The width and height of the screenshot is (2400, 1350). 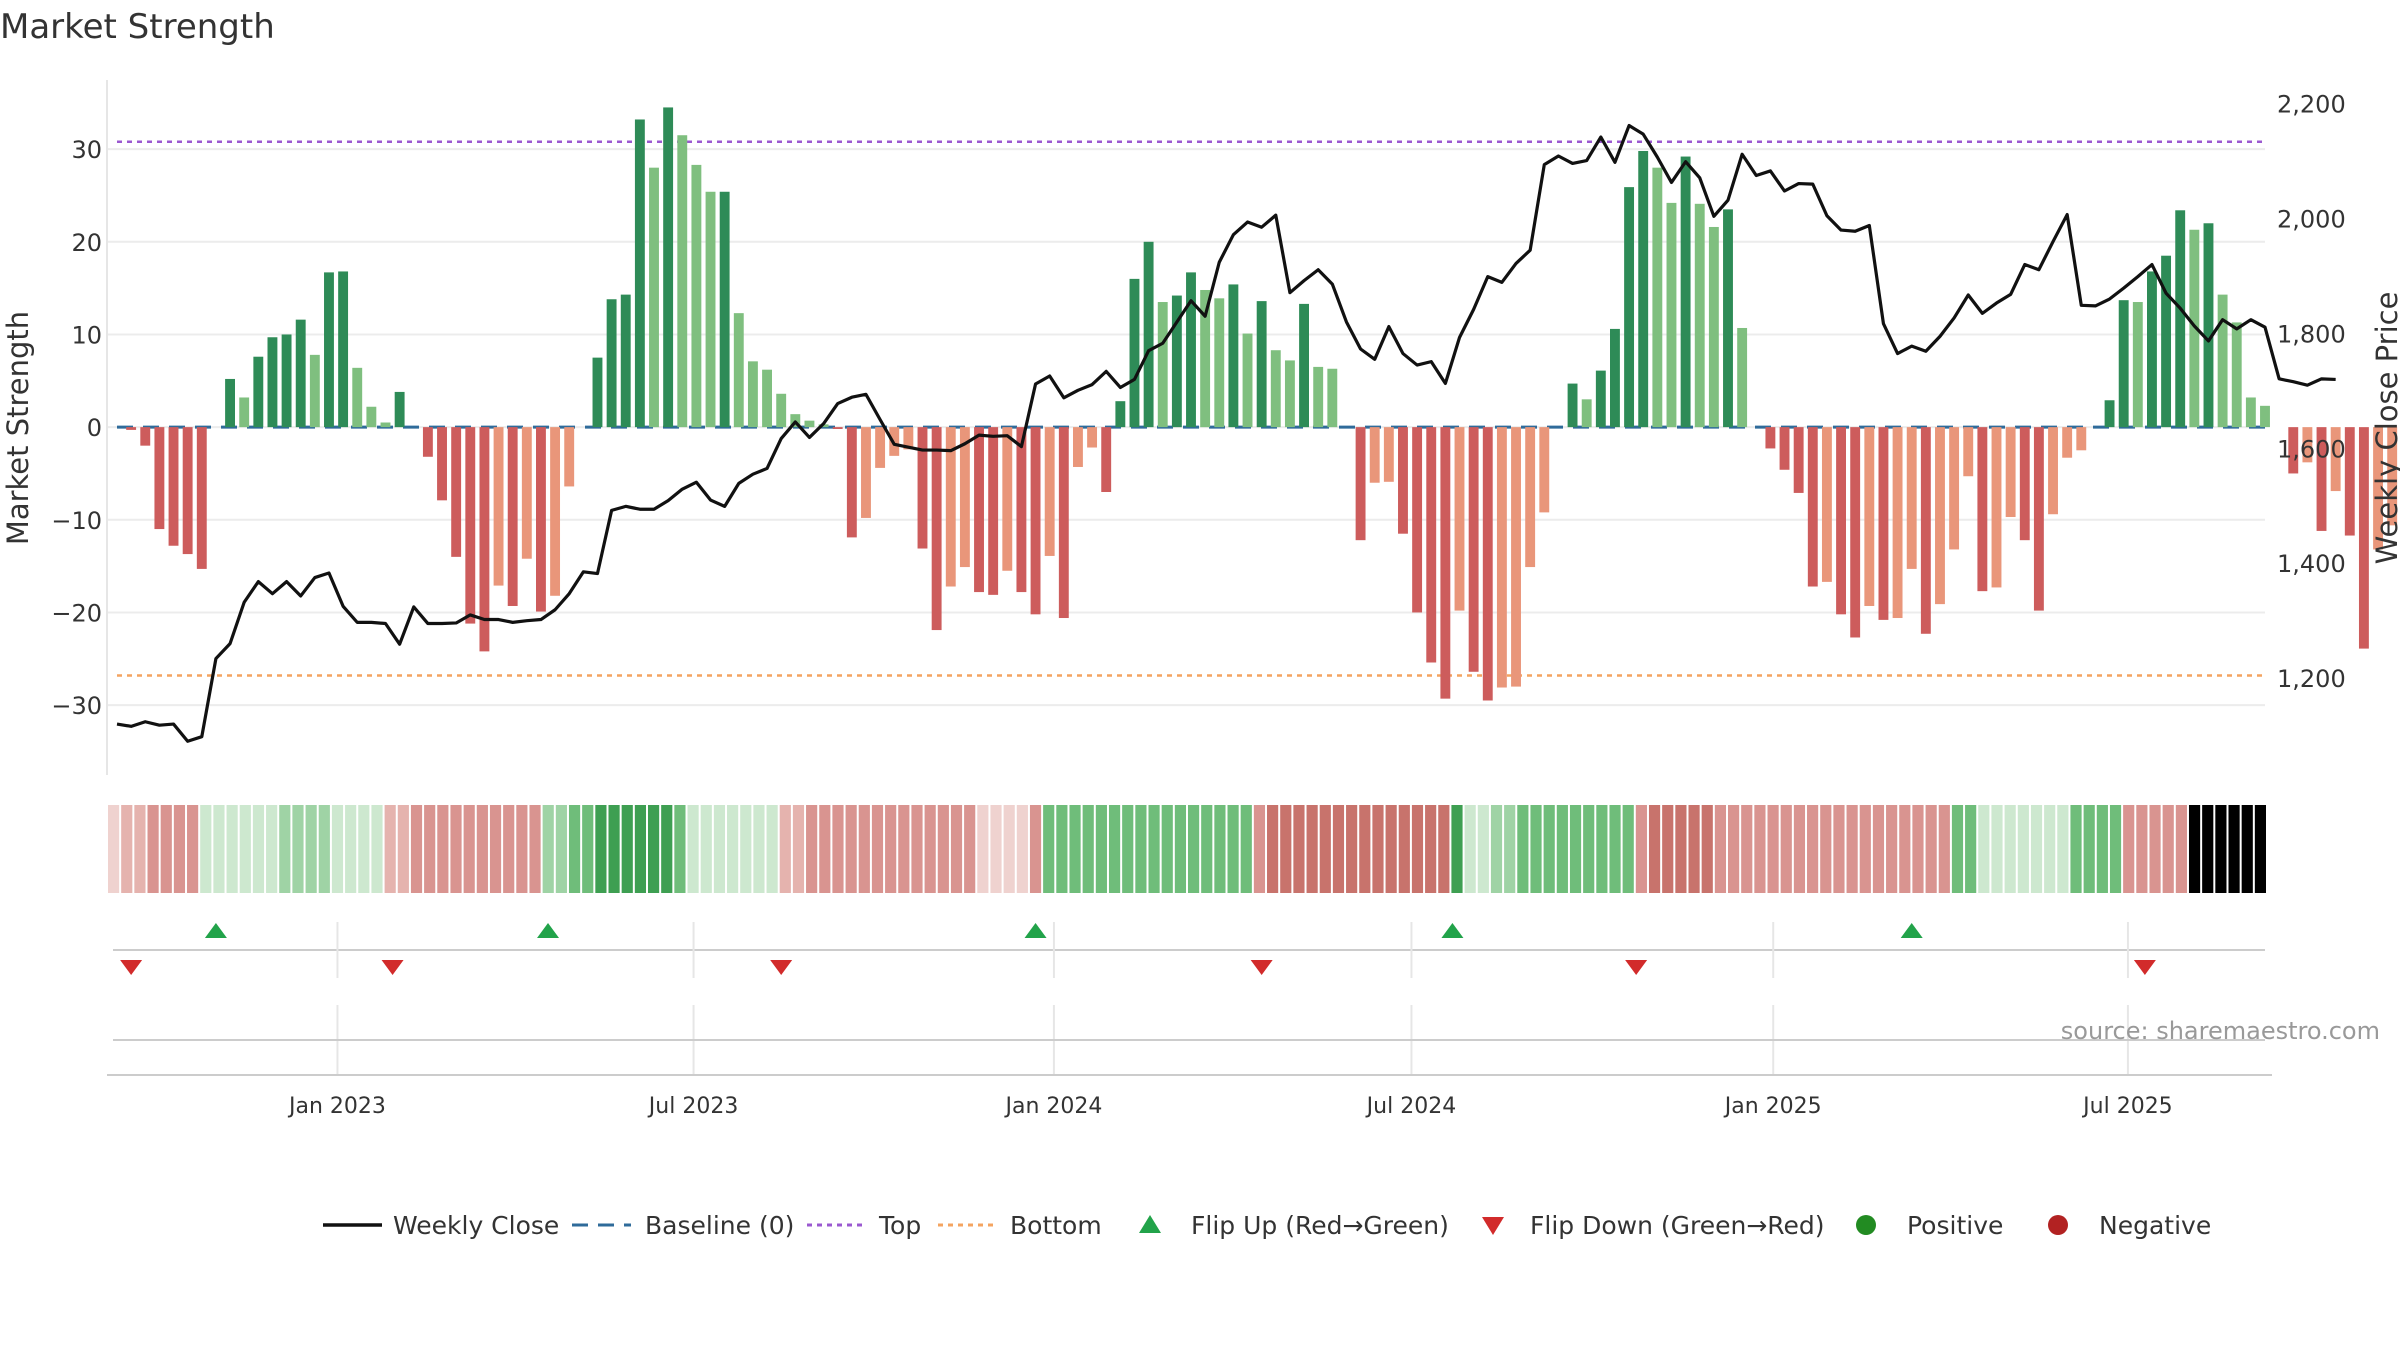 I want to click on x-tick-label: Jul 2023, so click(x=693, y=1106).